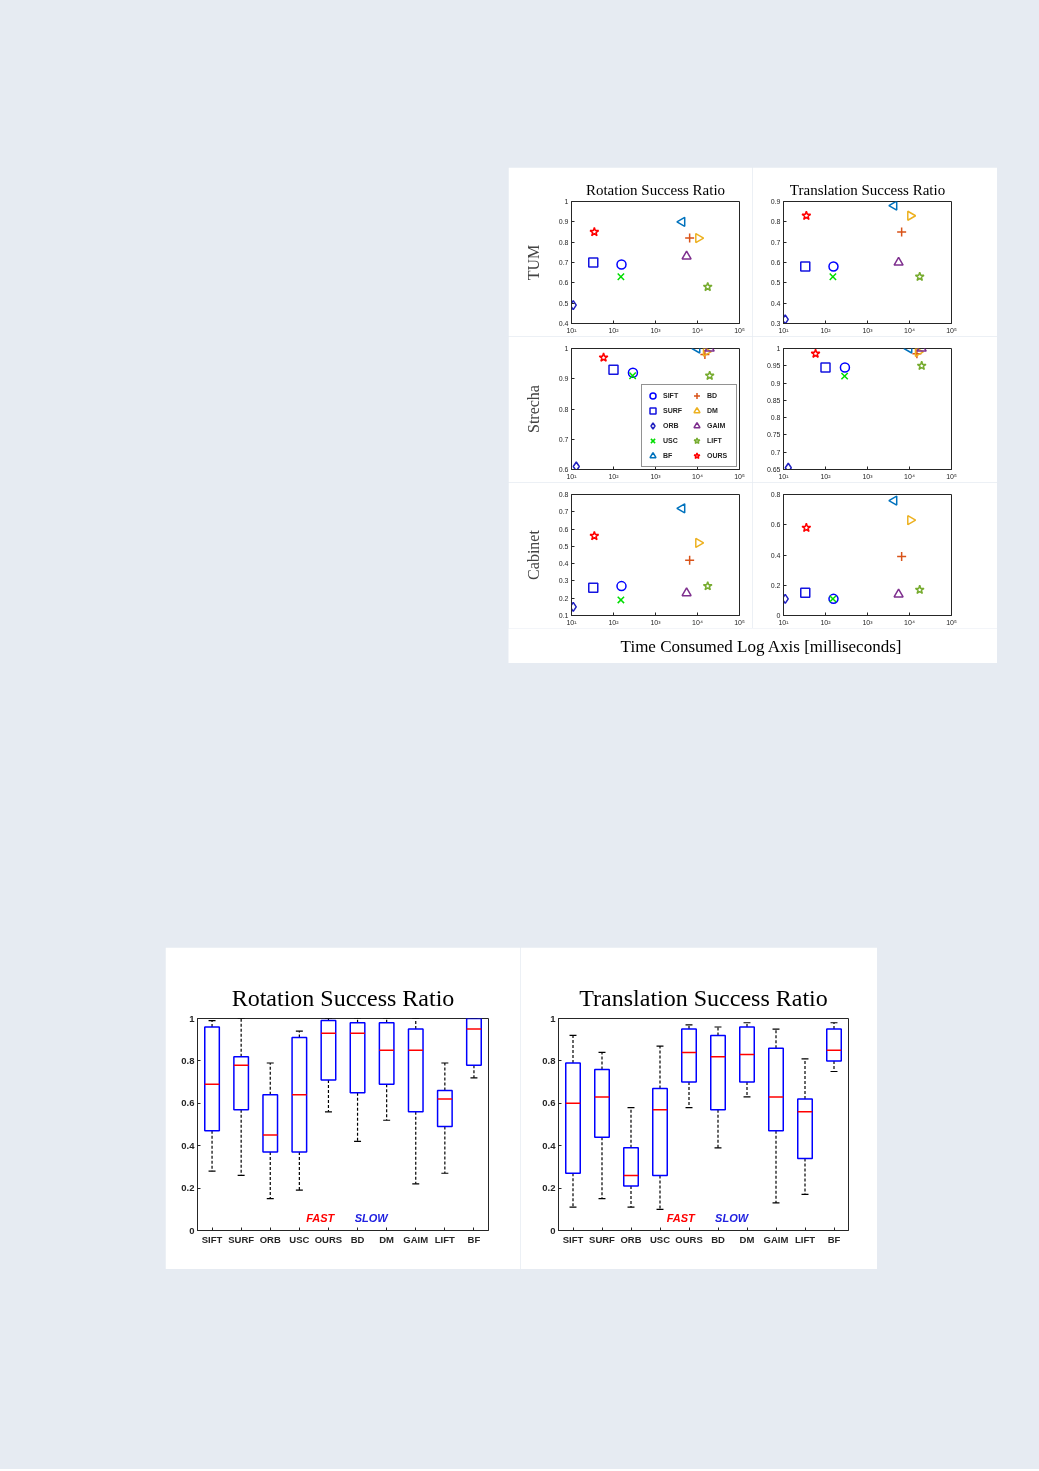 The height and width of the screenshot is (1471, 1039). What do you see at coordinates (533, 554) in the screenshot?
I see `y-axis-title: Cabinet` at bounding box center [533, 554].